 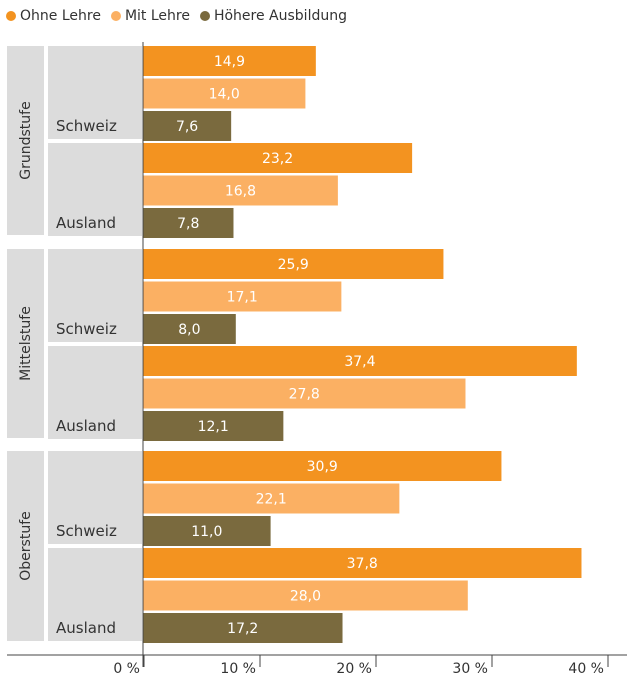 I want to click on legend-item-hoehere-ausbildung: Höhere Ausbildung, so click(x=273, y=16).